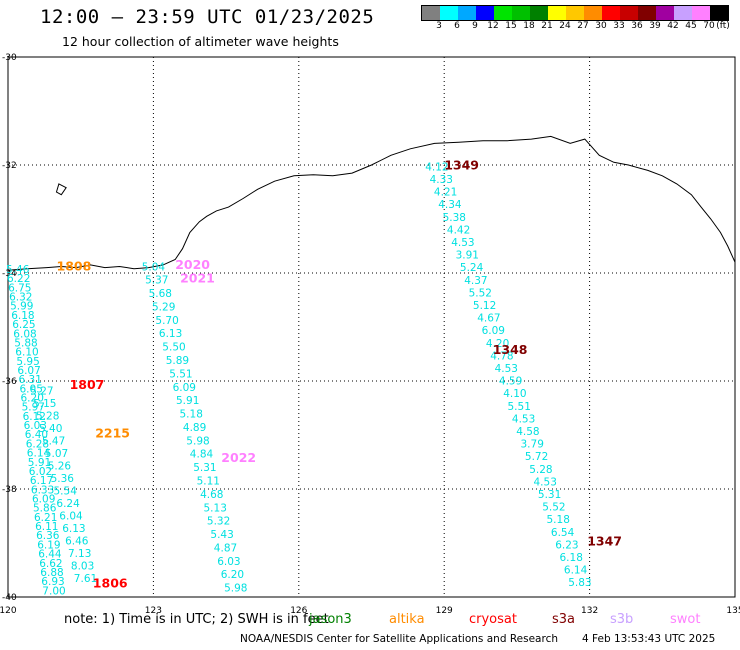 This screenshot has width=740, height=650. Describe the element at coordinates (208, 482) in the screenshot. I see `swh-value: 5.11` at that location.